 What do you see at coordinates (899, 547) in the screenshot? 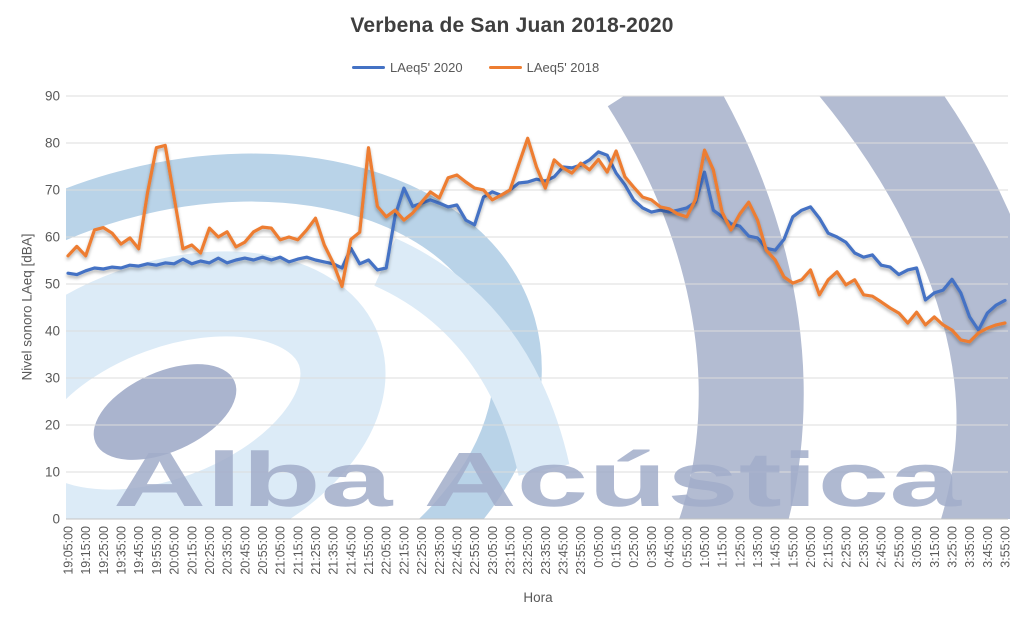
I see `svg-text: 2:55:00` at bounding box center [899, 547].